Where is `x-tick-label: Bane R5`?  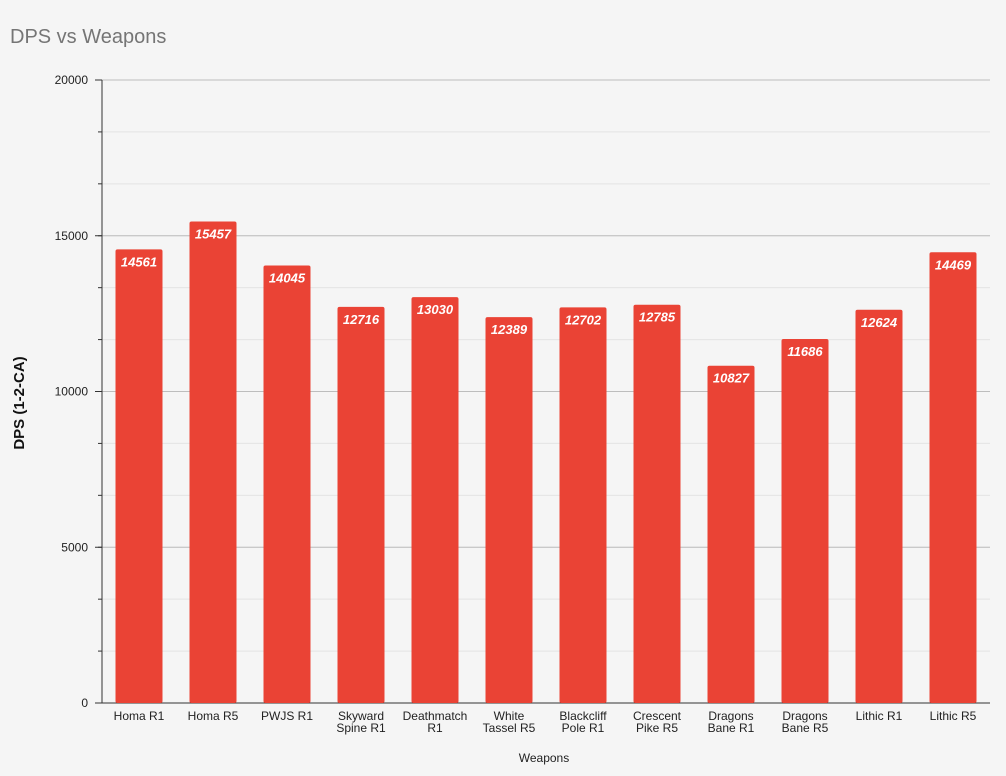
x-tick-label: Bane R5 is located at coordinates (805, 728).